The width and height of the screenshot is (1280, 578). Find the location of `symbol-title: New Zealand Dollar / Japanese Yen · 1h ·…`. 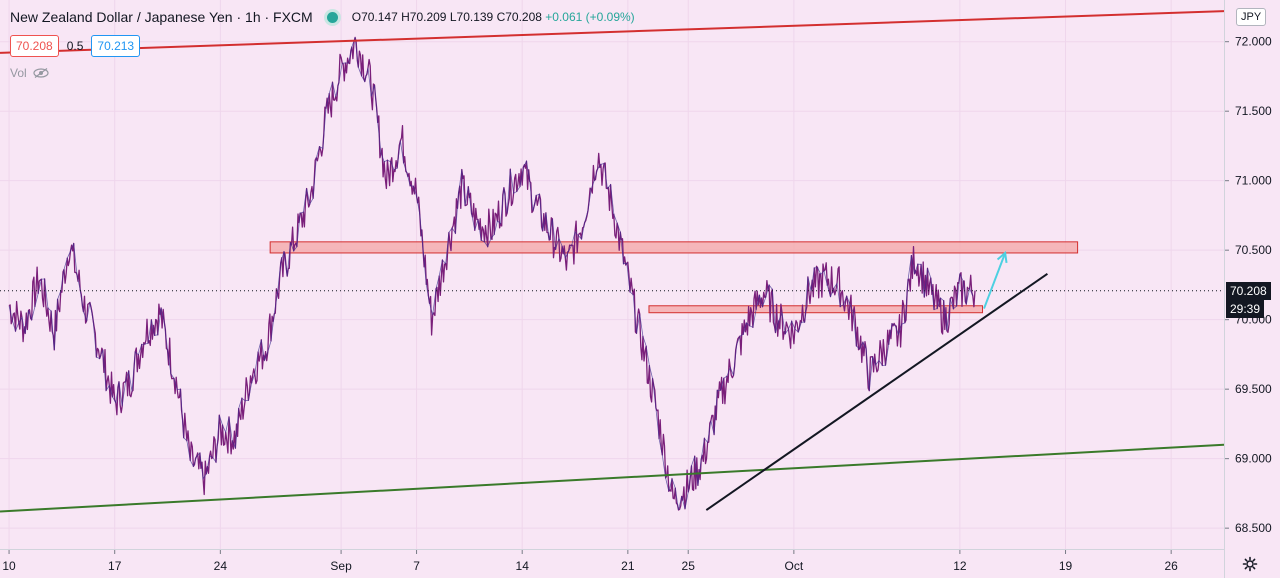

symbol-title: New Zealand Dollar / Japanese Yen · 1h ·… is located at coordinates (161, 17).